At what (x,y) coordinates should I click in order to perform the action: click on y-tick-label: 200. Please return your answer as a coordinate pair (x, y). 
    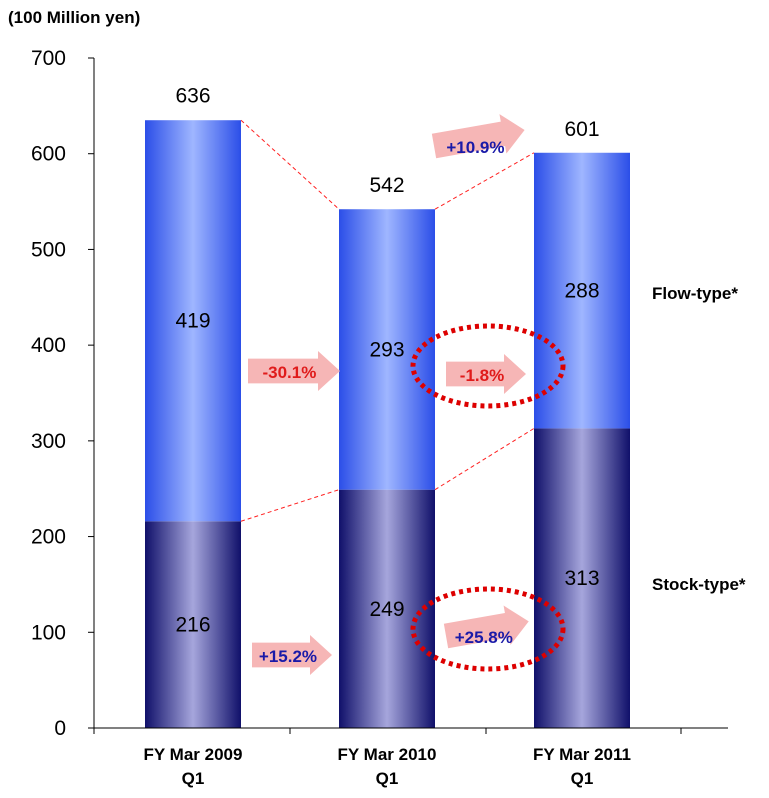
    Looking at the image, I should click on (48, 537).